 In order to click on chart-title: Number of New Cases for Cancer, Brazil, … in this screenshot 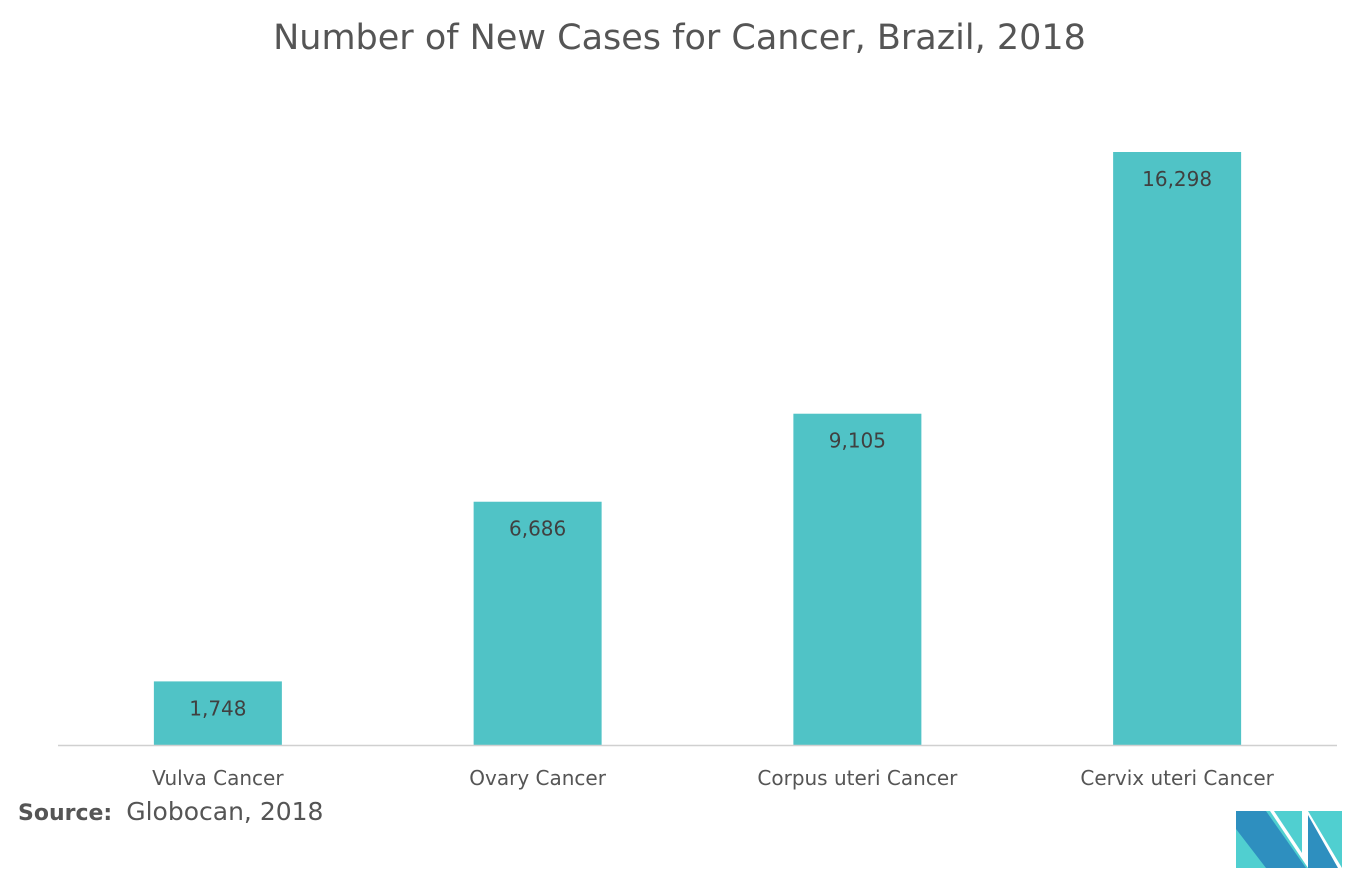, I will do `click(679, 38)`.